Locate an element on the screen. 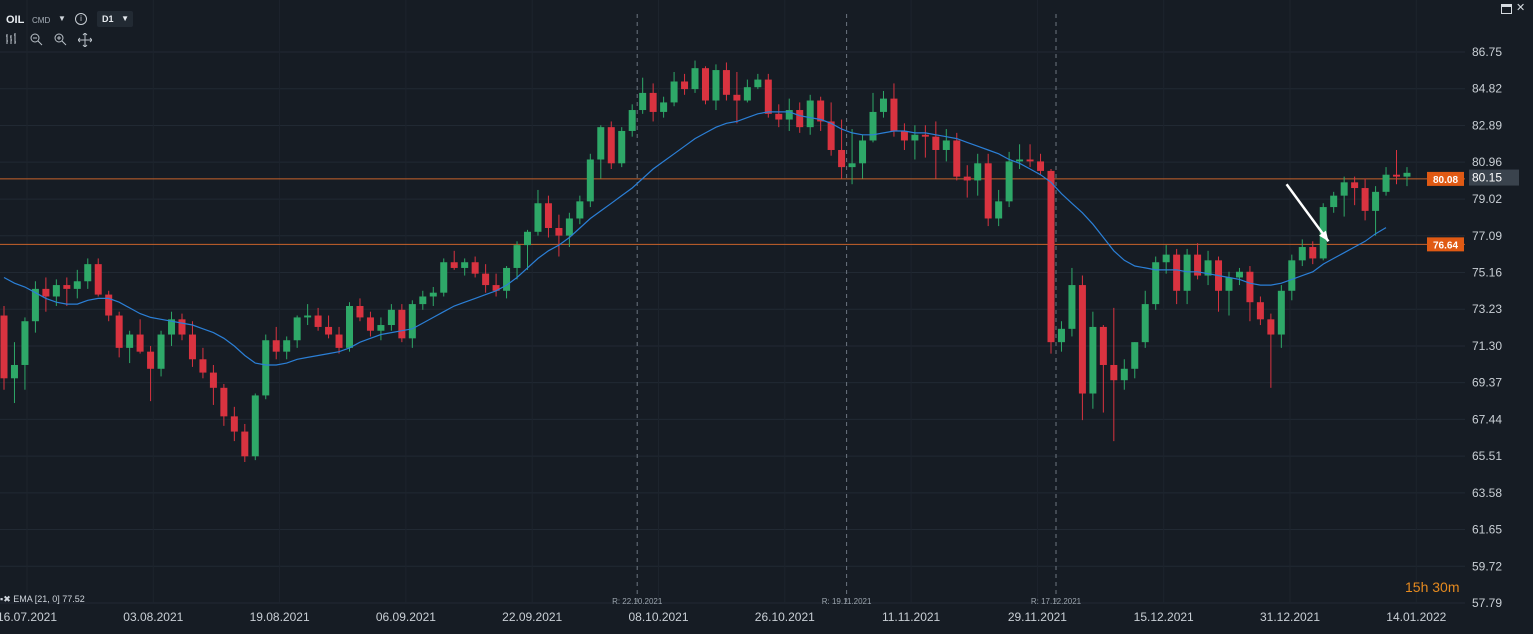 The image size is (1533, 634). rollover-label: R: 19.11.2021 is located at coordinates (847, 601).